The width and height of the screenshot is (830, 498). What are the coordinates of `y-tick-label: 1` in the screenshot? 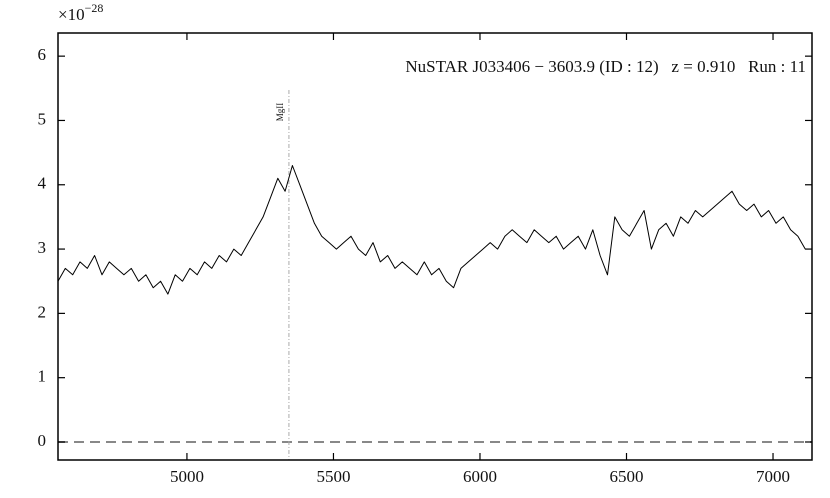 It's located at (42, 376).